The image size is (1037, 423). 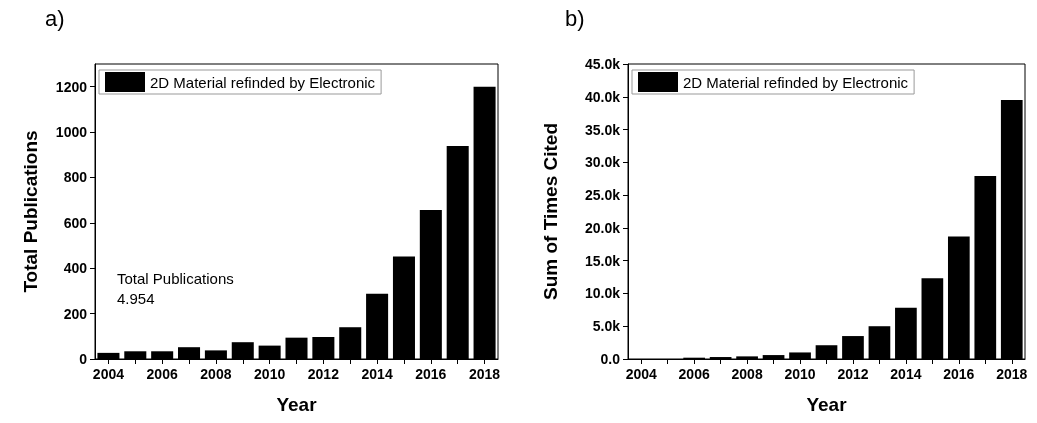 I want to click on y-tick-label: 25.0k, so click(x=602, y=195).